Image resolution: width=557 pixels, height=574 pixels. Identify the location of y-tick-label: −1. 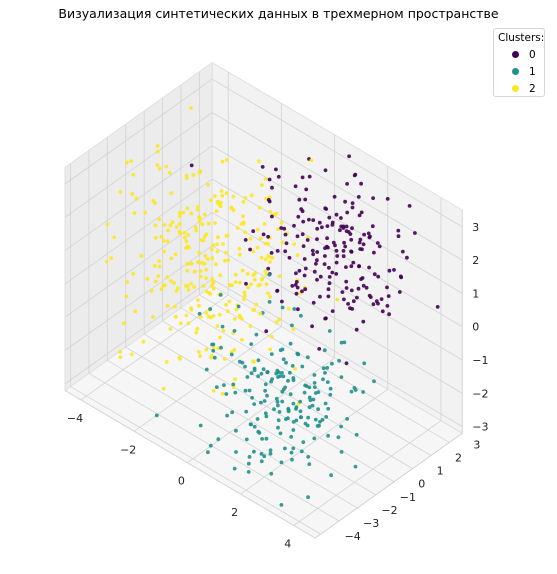
(408, 497).